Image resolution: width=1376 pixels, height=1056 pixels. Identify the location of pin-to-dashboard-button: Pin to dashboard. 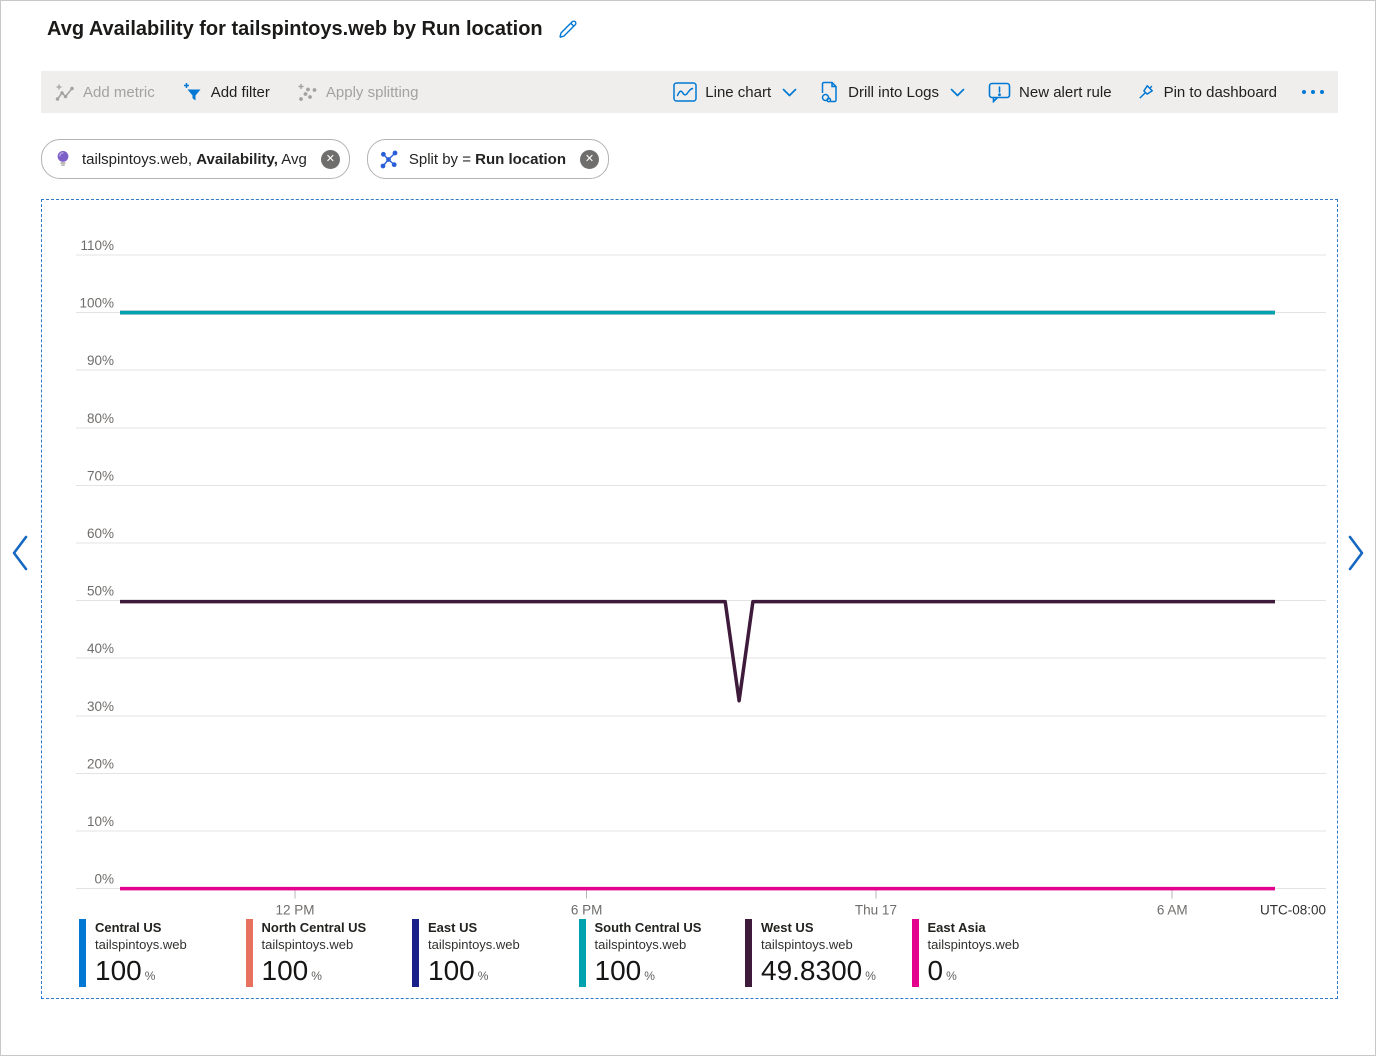
(1206, 92).